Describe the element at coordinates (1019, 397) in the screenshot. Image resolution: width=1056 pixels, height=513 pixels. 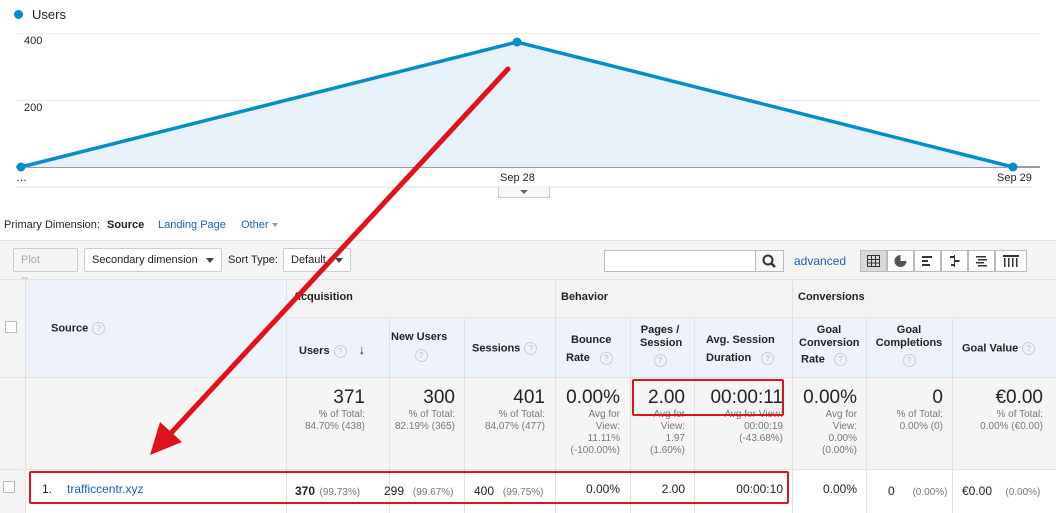
I see `total-goal-value-value: €0.00` at that location.